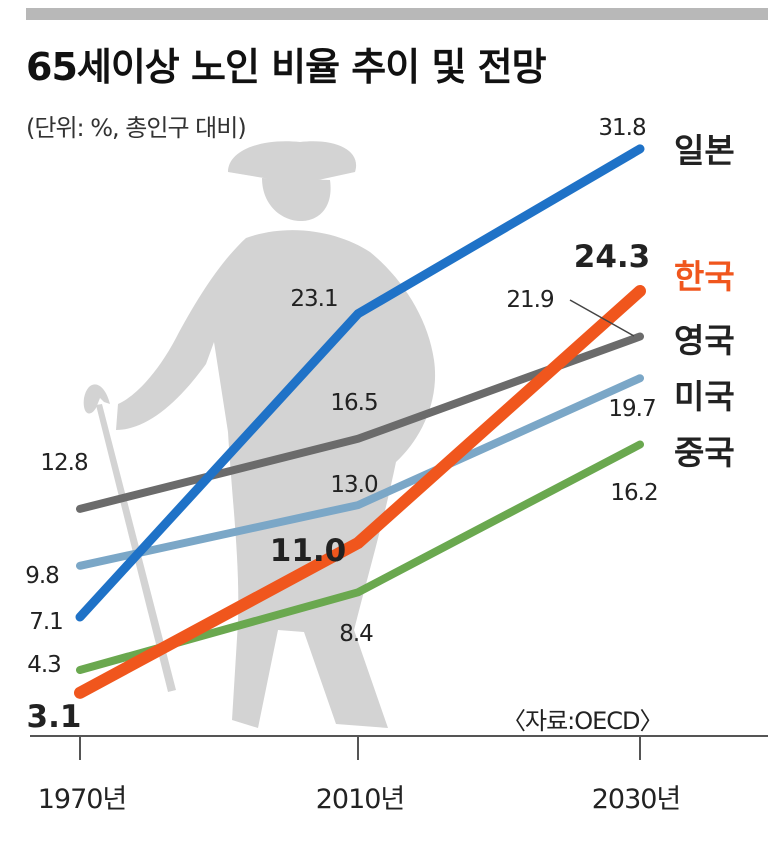  What do you see at coordinates (622, 128) in the screenshot?
I see `japan-2030-label: 31.8` at bounding box center [622, 128].